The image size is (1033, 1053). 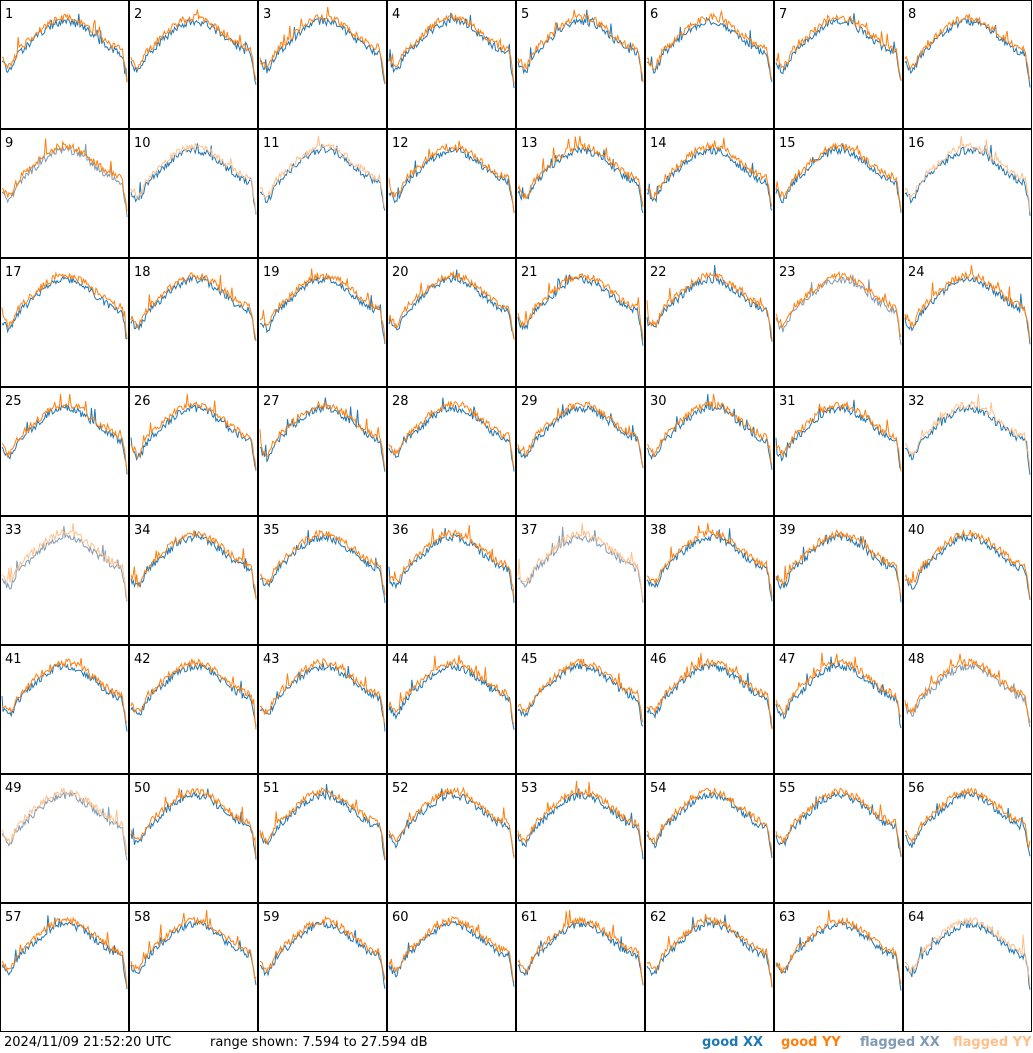 I want to click on panel-label: 6, so click(x=654, y=14).